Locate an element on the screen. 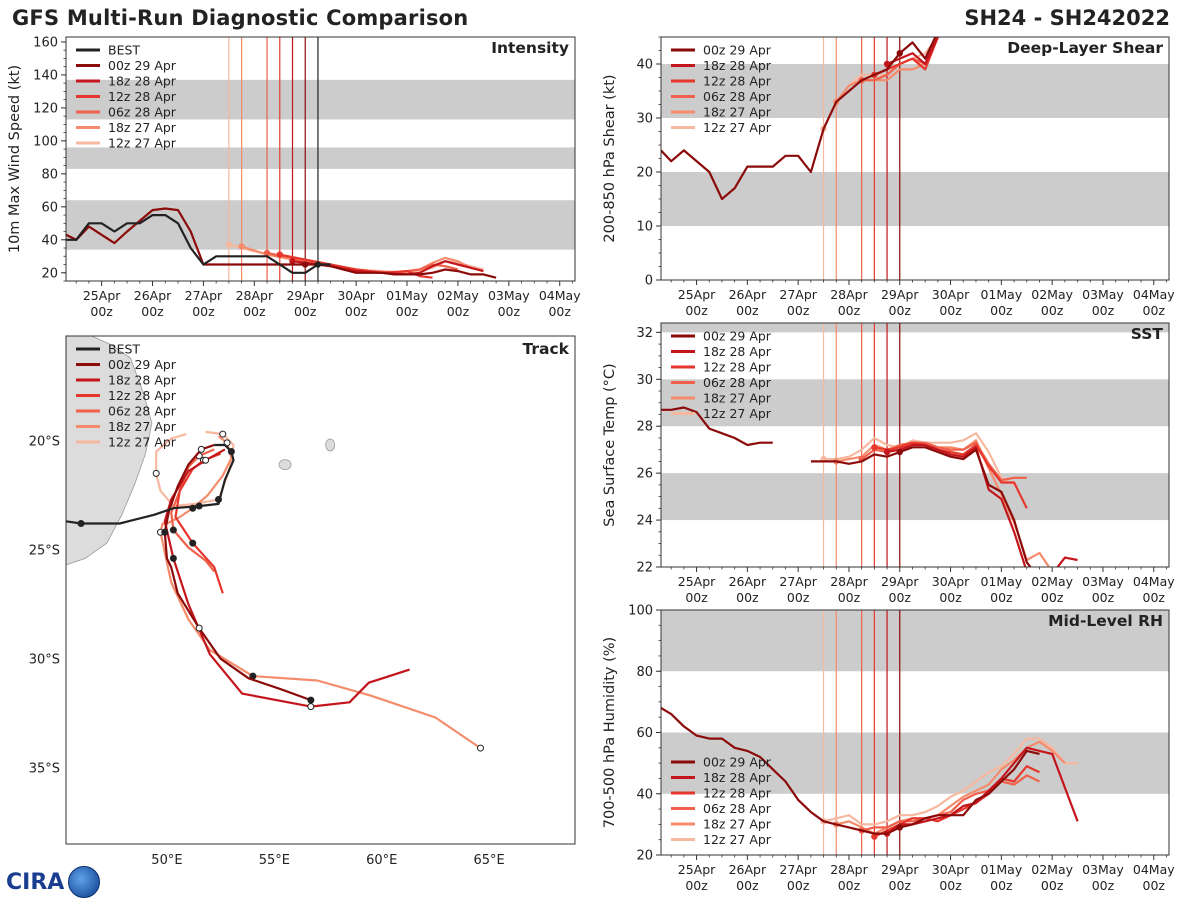 Image resolution: width=1200 pixels, height=900 pixels. x-tick-label: 03May is located at coordinates (1103, 869).